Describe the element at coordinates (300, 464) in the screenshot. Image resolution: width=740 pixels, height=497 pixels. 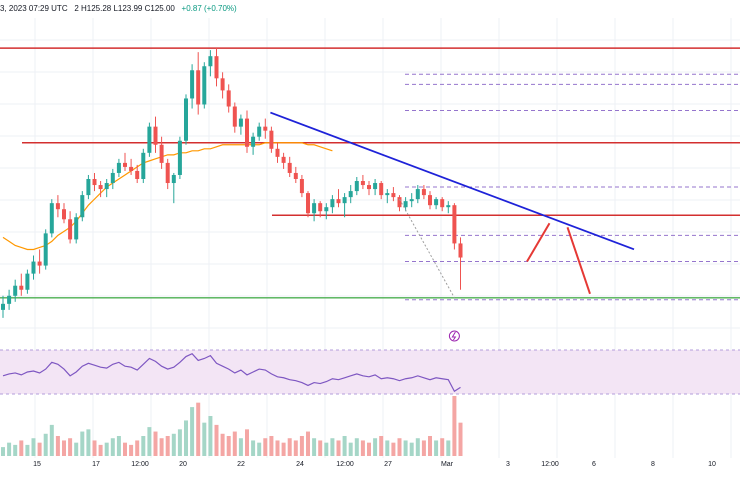
I see `x-tick-label: 24` at that location.